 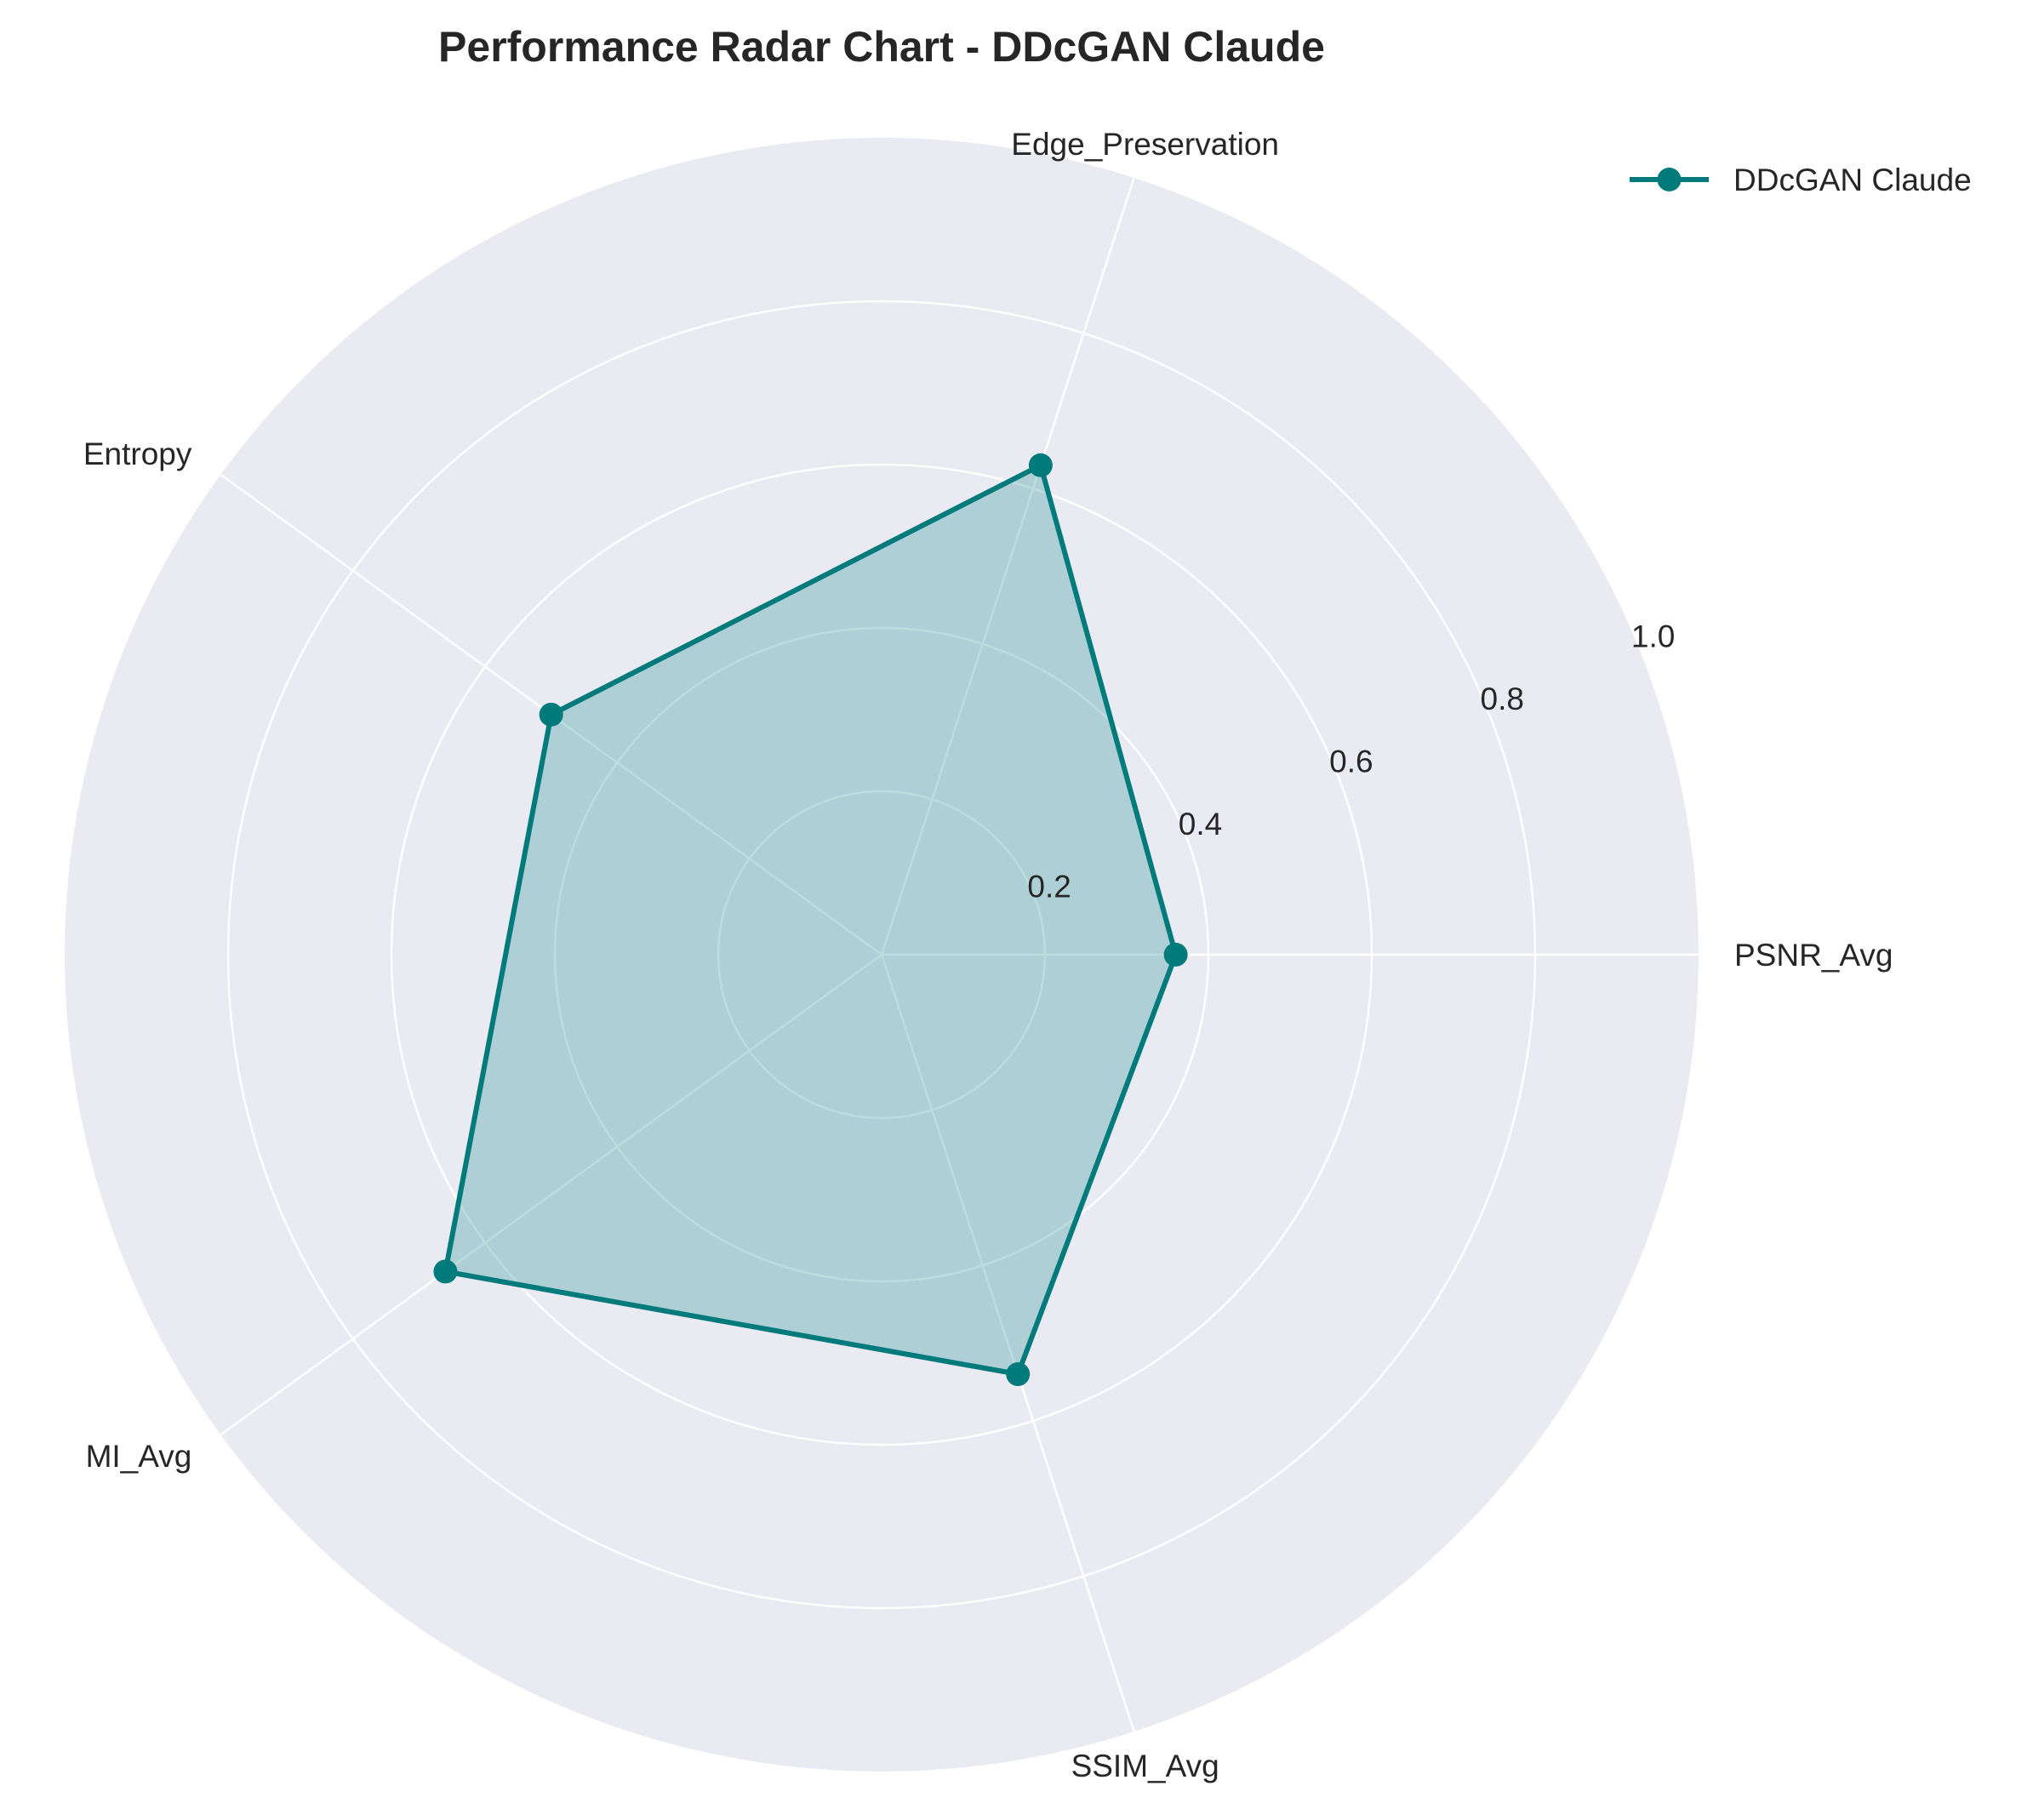 What do you see at coordinates (137, 454) in the screenshot?
I see `category-label-4: Entropy` at bounding box center [137, 454].